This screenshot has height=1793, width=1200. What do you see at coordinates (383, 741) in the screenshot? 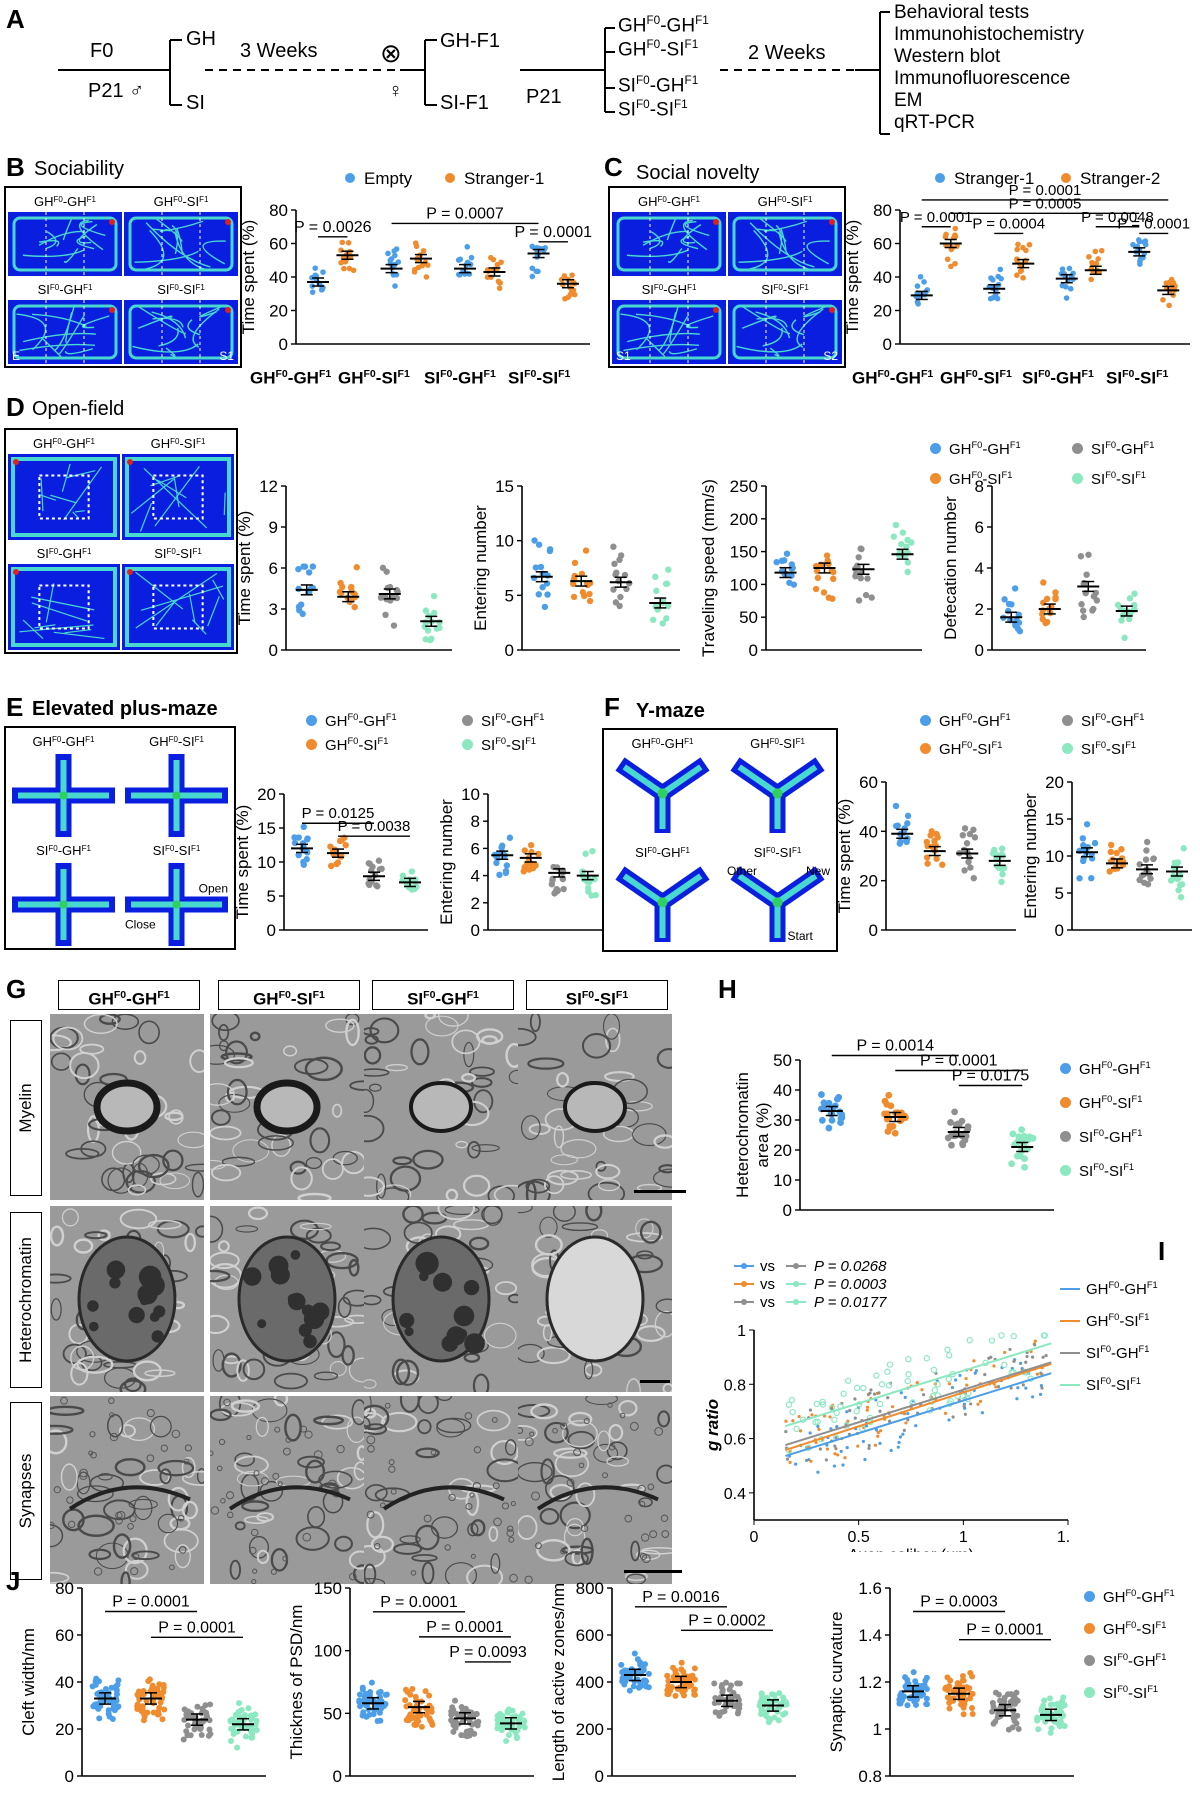
I see `group-label-part: F1` at bounding box center [383, 741].